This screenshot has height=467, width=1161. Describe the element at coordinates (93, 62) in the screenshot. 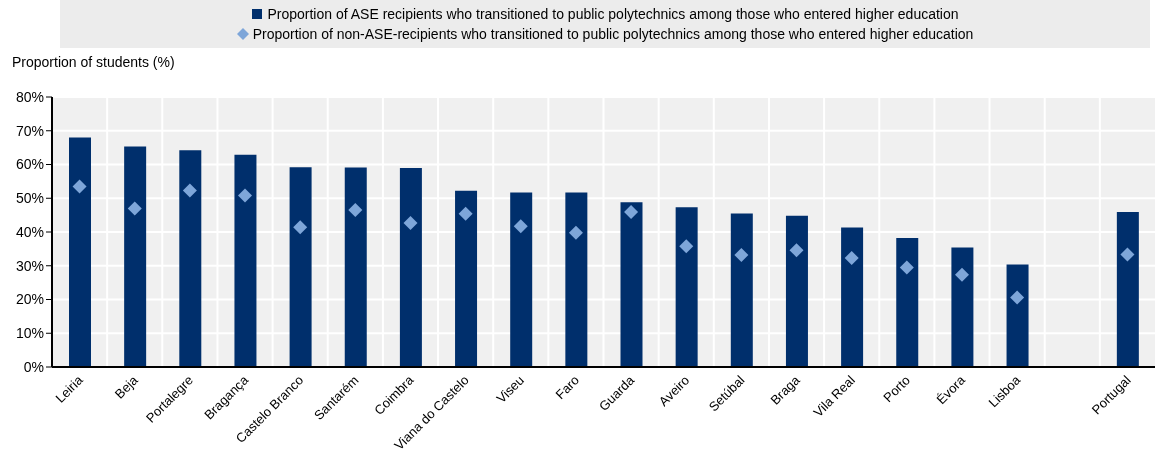

I see `y-axis-title: Proportion of students (%)` at that location.